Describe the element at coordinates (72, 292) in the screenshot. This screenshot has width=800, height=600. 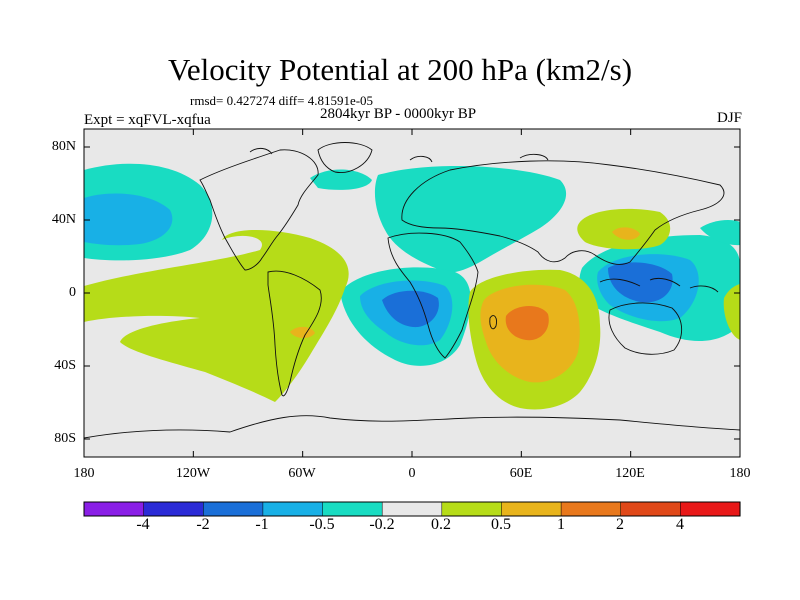
I see `lat-label-0: 0` at that location.